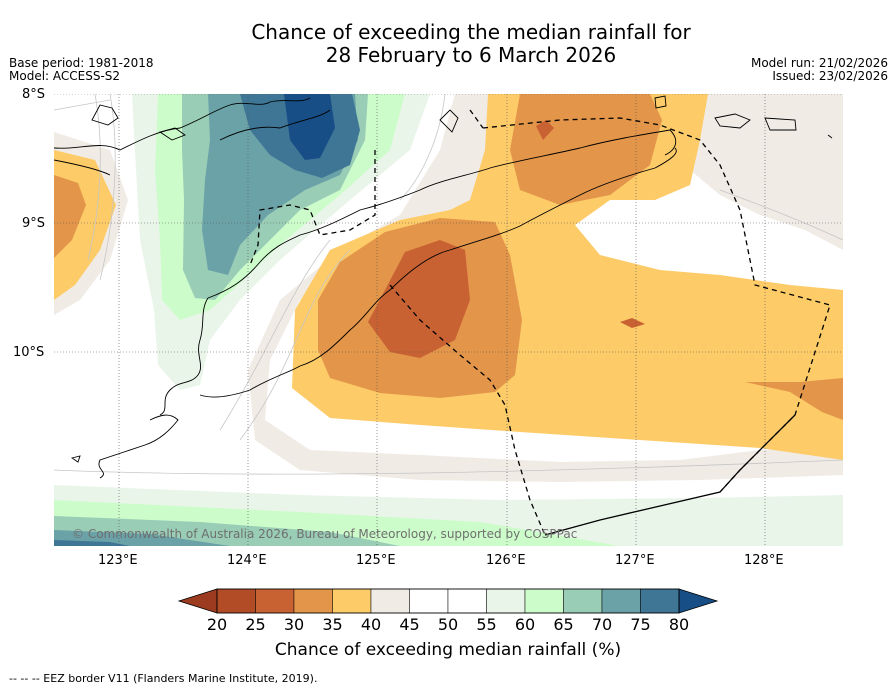 The height and width of the screenshot is (690, 896). What do you see at coordinates (640, 624) in the screenshot?
I see `colorbar-tick-label: 75` at bounding box center [640, 624].